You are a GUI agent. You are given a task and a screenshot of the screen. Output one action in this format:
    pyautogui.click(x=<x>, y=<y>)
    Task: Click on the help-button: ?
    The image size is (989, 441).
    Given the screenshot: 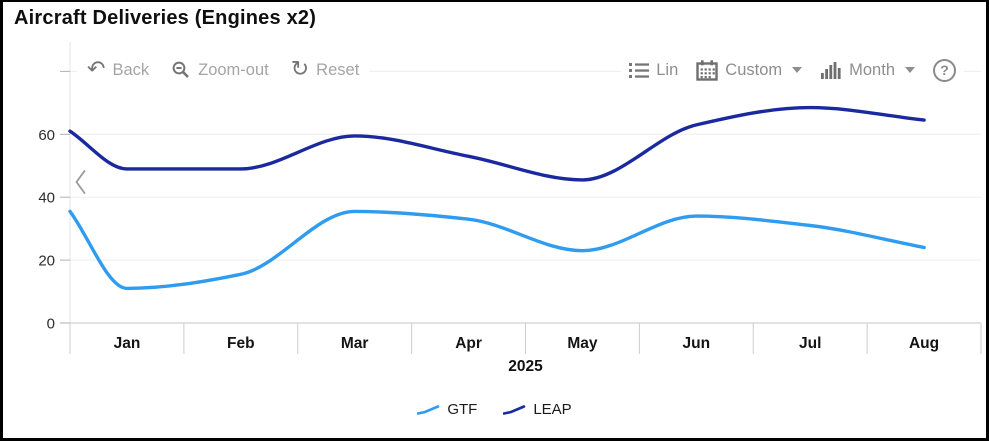 What is the action you would take?
    pyautogui.click(x=944, y=70)
    